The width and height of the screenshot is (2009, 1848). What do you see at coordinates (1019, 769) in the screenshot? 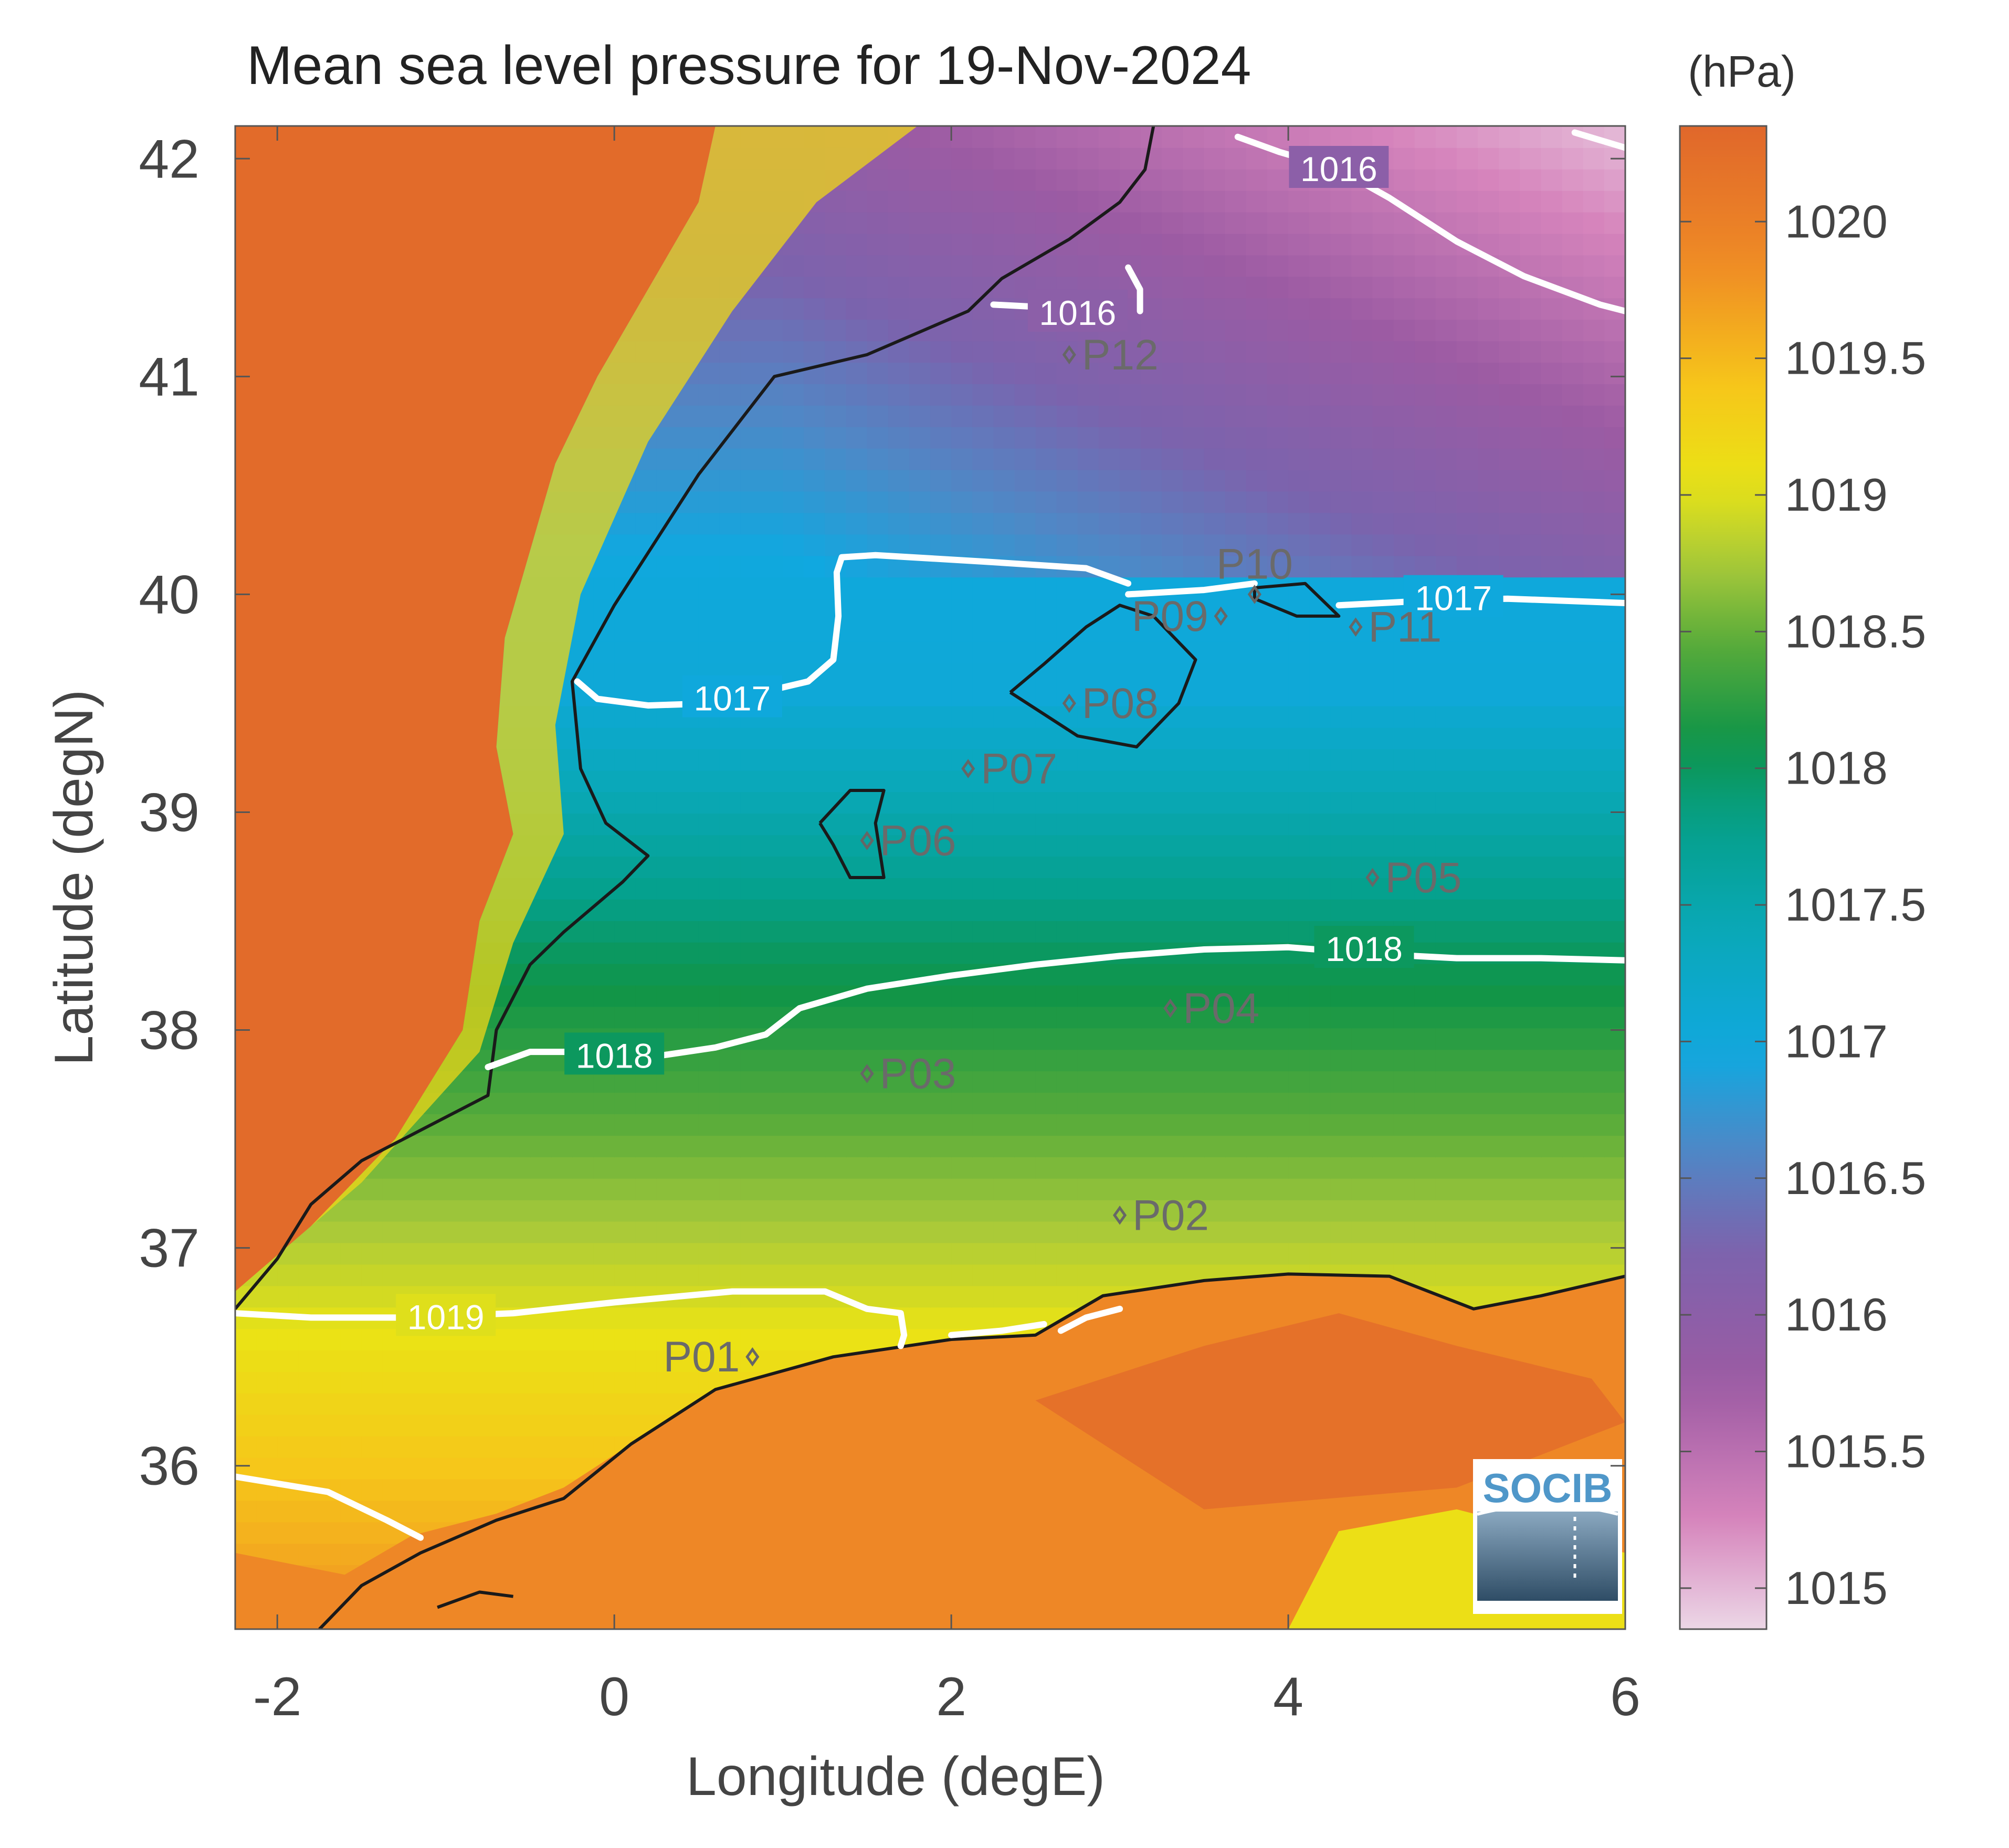
I see `station-label-p07: P07` at bounding box center [1019, 769].